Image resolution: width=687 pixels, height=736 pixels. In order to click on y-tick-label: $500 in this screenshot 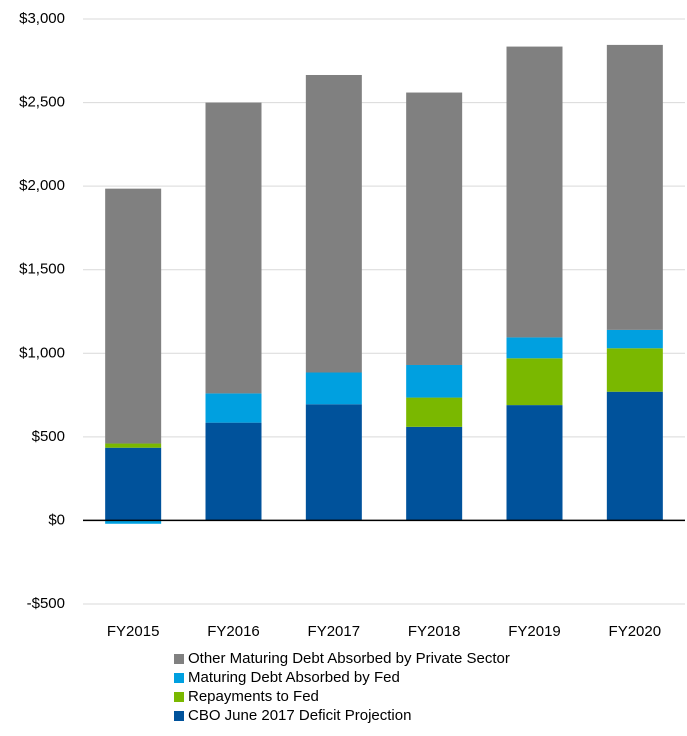, I will do `click(48, 436)`.